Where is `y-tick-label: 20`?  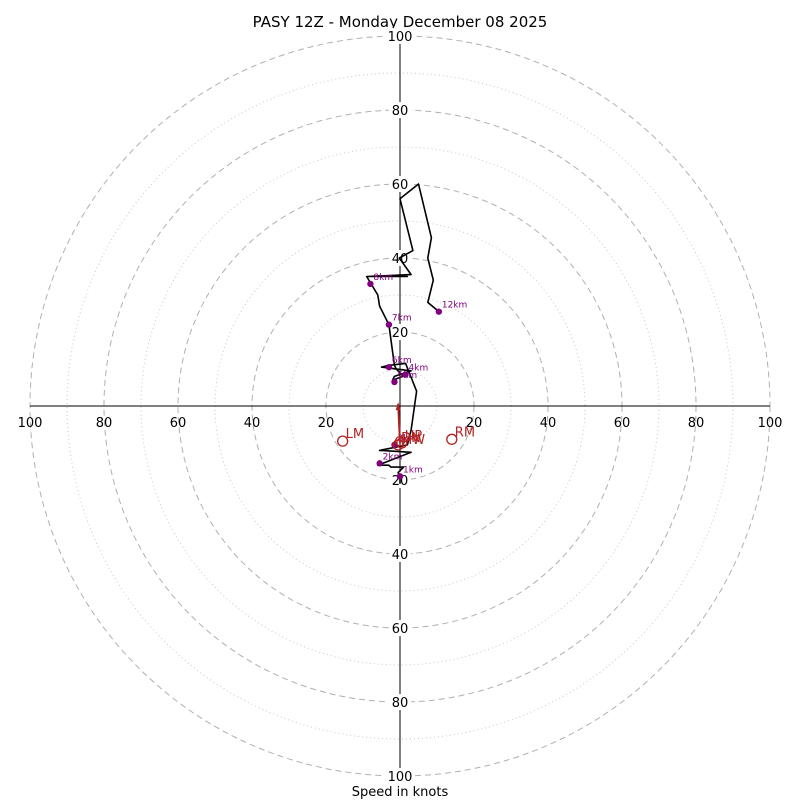
y-tick-label: 20 is located at coordinates (400, 333).